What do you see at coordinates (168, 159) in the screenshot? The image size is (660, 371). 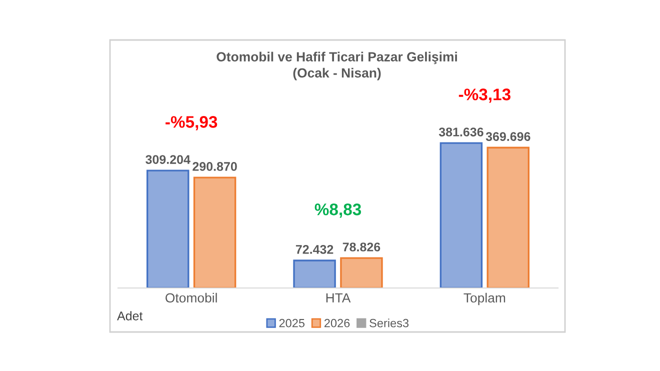 I see `data-label: 309.204` at bounding box center [168, 159].